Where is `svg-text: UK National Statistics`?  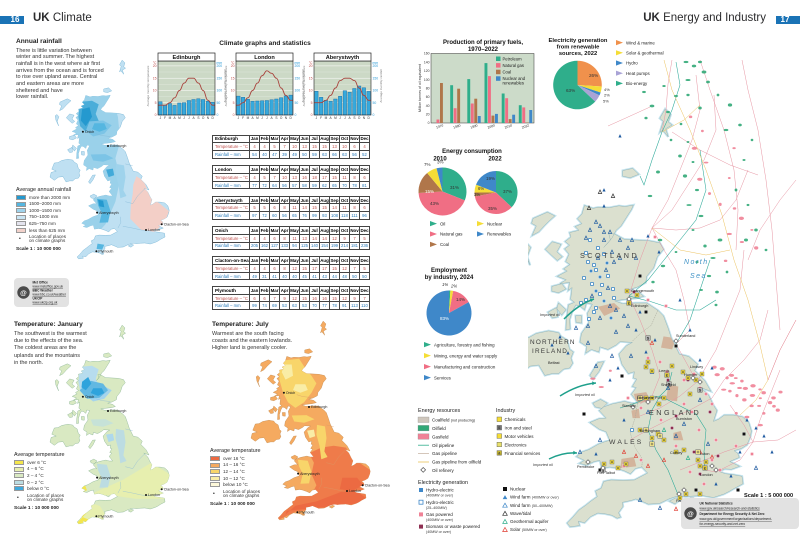
svg-text: UK National Statistics is located at coordinates (716, 503).